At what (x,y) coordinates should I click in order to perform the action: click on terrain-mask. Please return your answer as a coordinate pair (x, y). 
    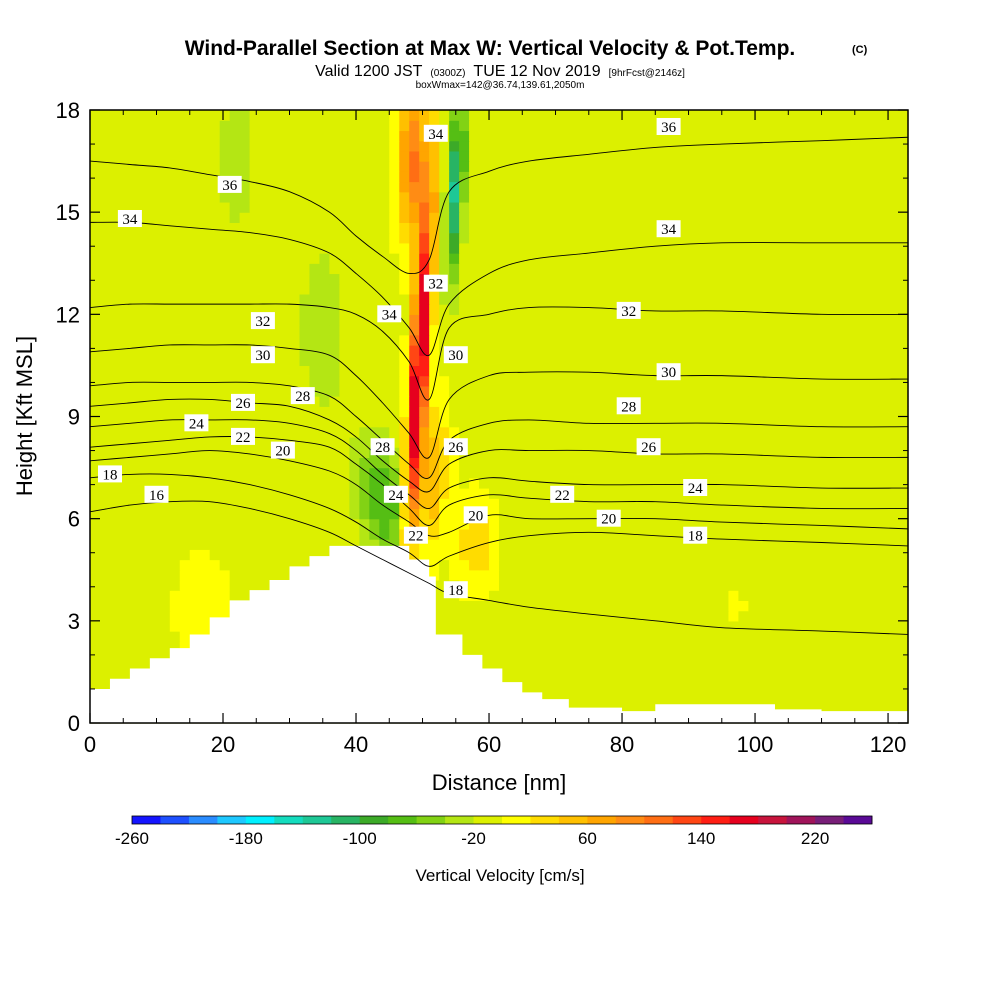
    Looking at the image, I should click on (499, 634).